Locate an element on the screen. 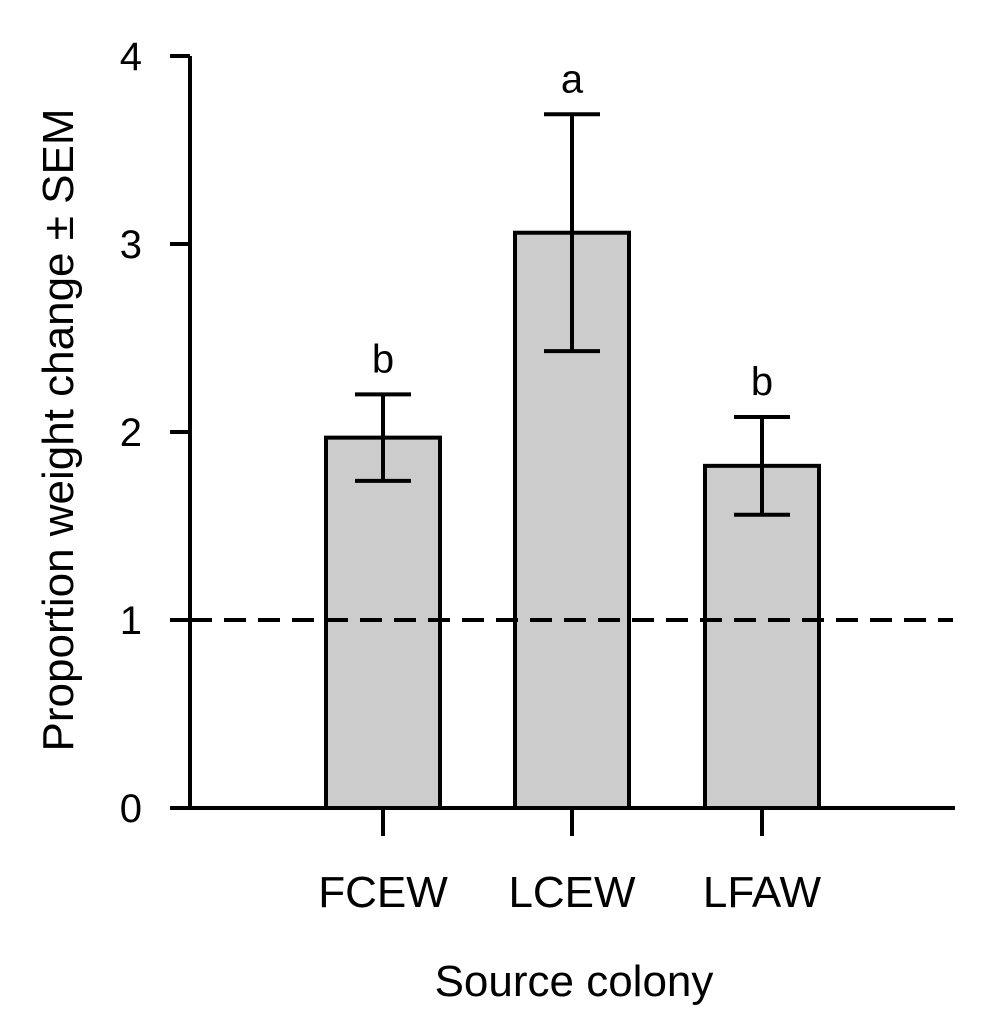  significance-label-fcew: b is located at coordinates (383, 359).